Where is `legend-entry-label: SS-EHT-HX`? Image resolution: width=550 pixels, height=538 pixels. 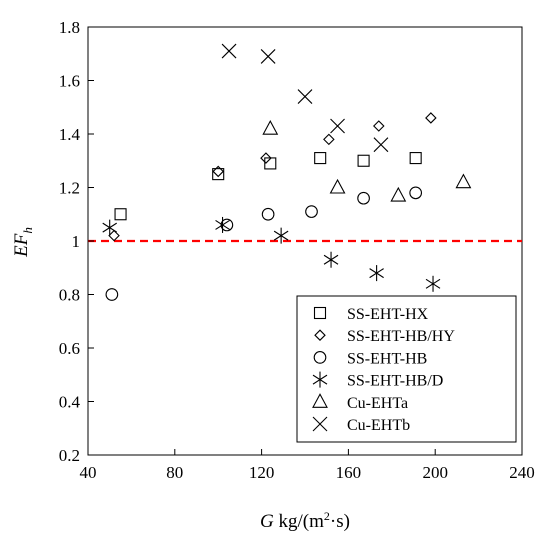 legend-entry-label: SS-EHT-HX is located at coordinates (388, 314).